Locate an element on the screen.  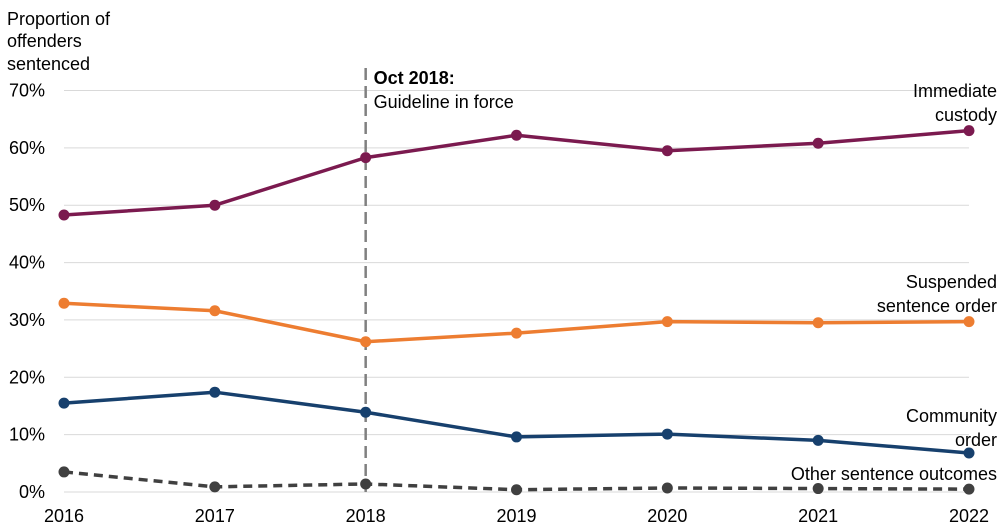
y-axis-title: Proportion of offenders sentenced is located at coordinates (59, 41).